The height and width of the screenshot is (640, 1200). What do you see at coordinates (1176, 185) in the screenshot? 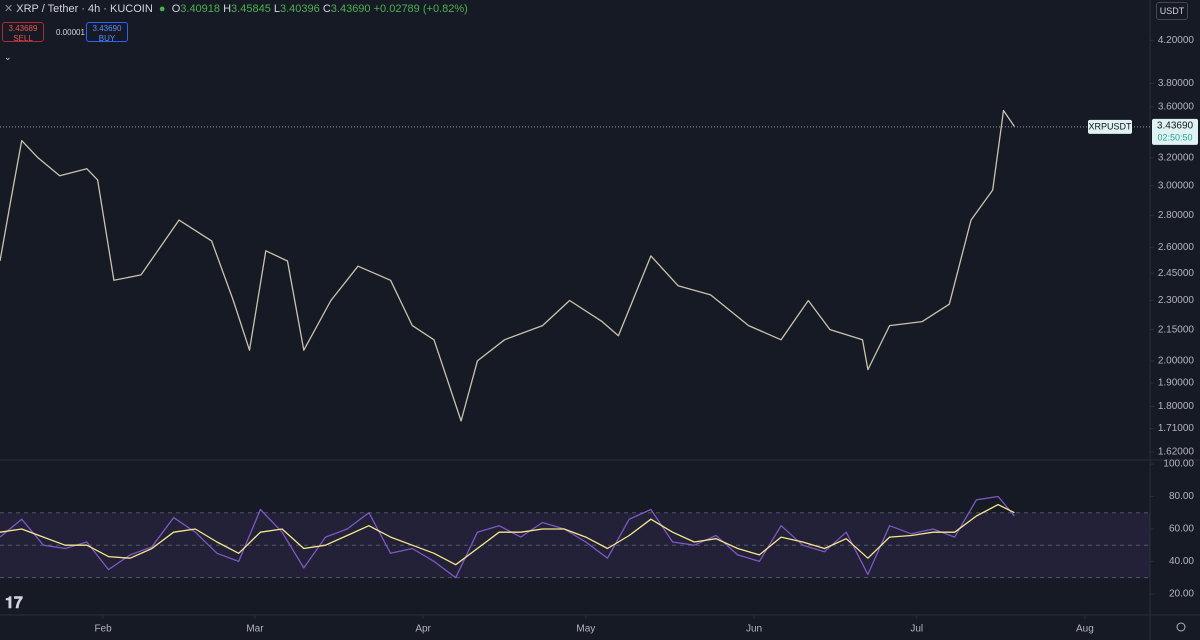
I see `y-tick-label: 3.00000` at bounding box center [1176, 185].